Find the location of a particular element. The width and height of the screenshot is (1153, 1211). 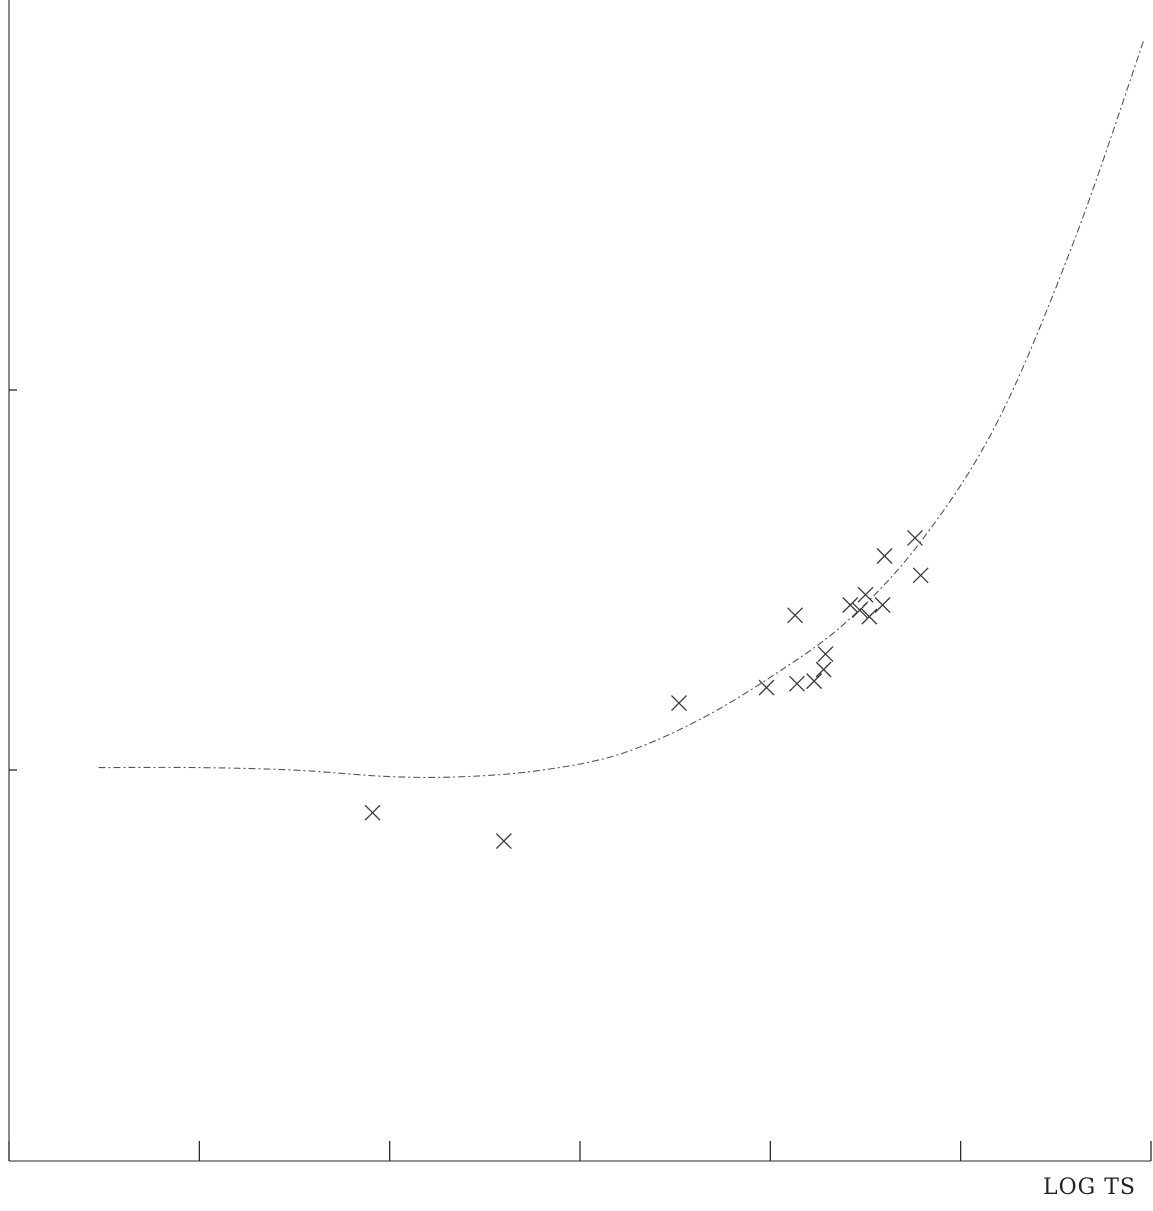

x-axis-ticks is located at coordinates (580, 1151).